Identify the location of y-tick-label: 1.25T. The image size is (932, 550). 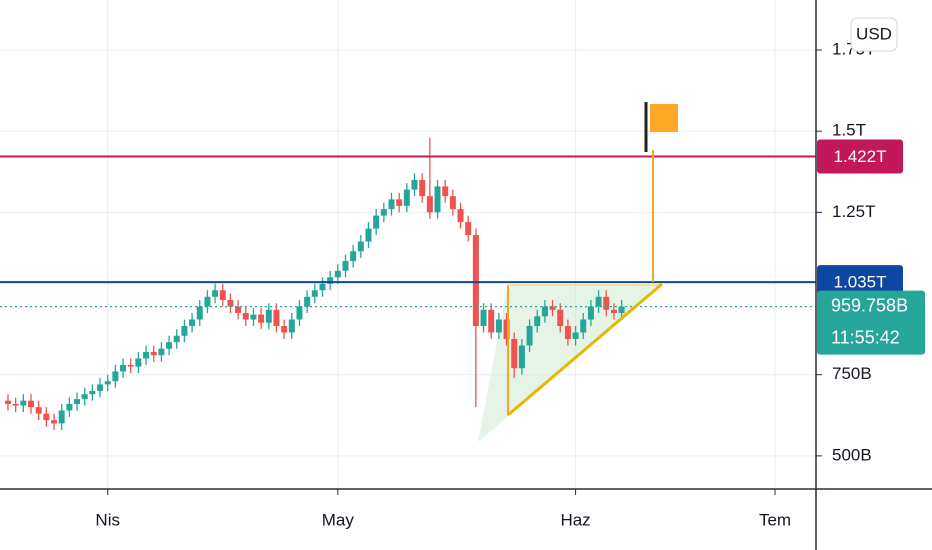
(853, 211).